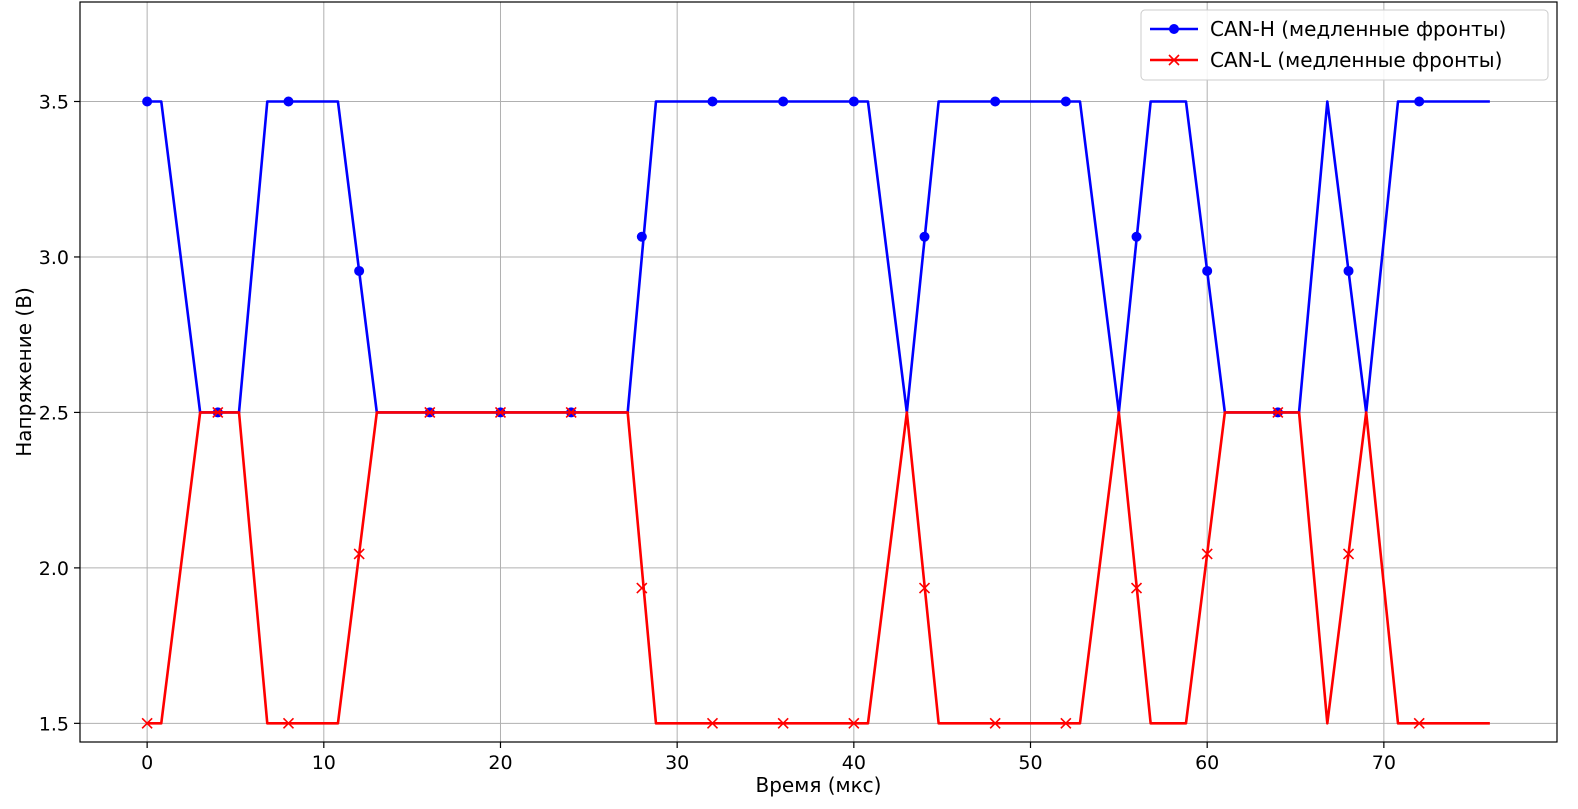 The height and width of the screenshot is (809, 1578). I want to click on x-axis-label: Время (мкс), so click(819, 785).